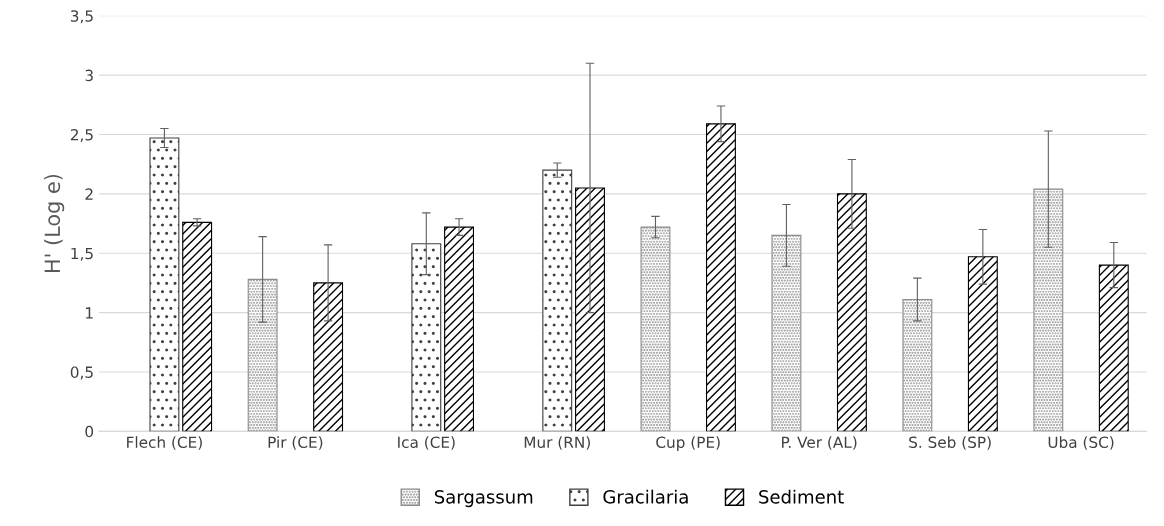  What do you see at coordinates (1081, 443) in the screenshot?
I see `x-tick-label: Uba (SC)` at bounding box center [1081, 443].